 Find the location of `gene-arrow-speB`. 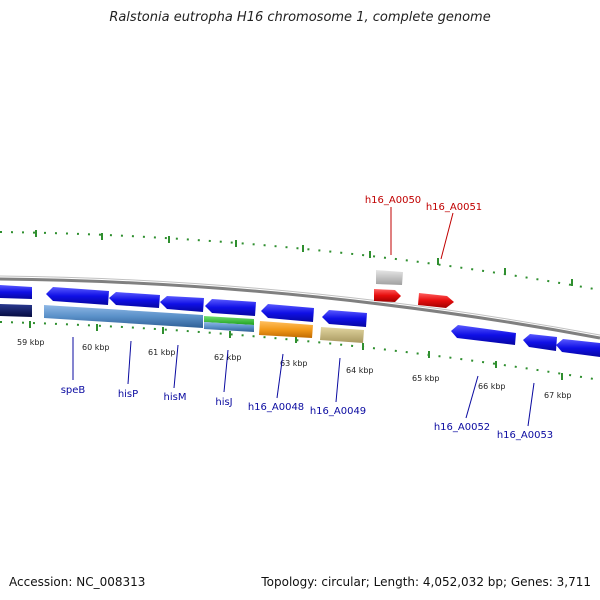

gene-arrow-speB is located at coordinates (77, 296).